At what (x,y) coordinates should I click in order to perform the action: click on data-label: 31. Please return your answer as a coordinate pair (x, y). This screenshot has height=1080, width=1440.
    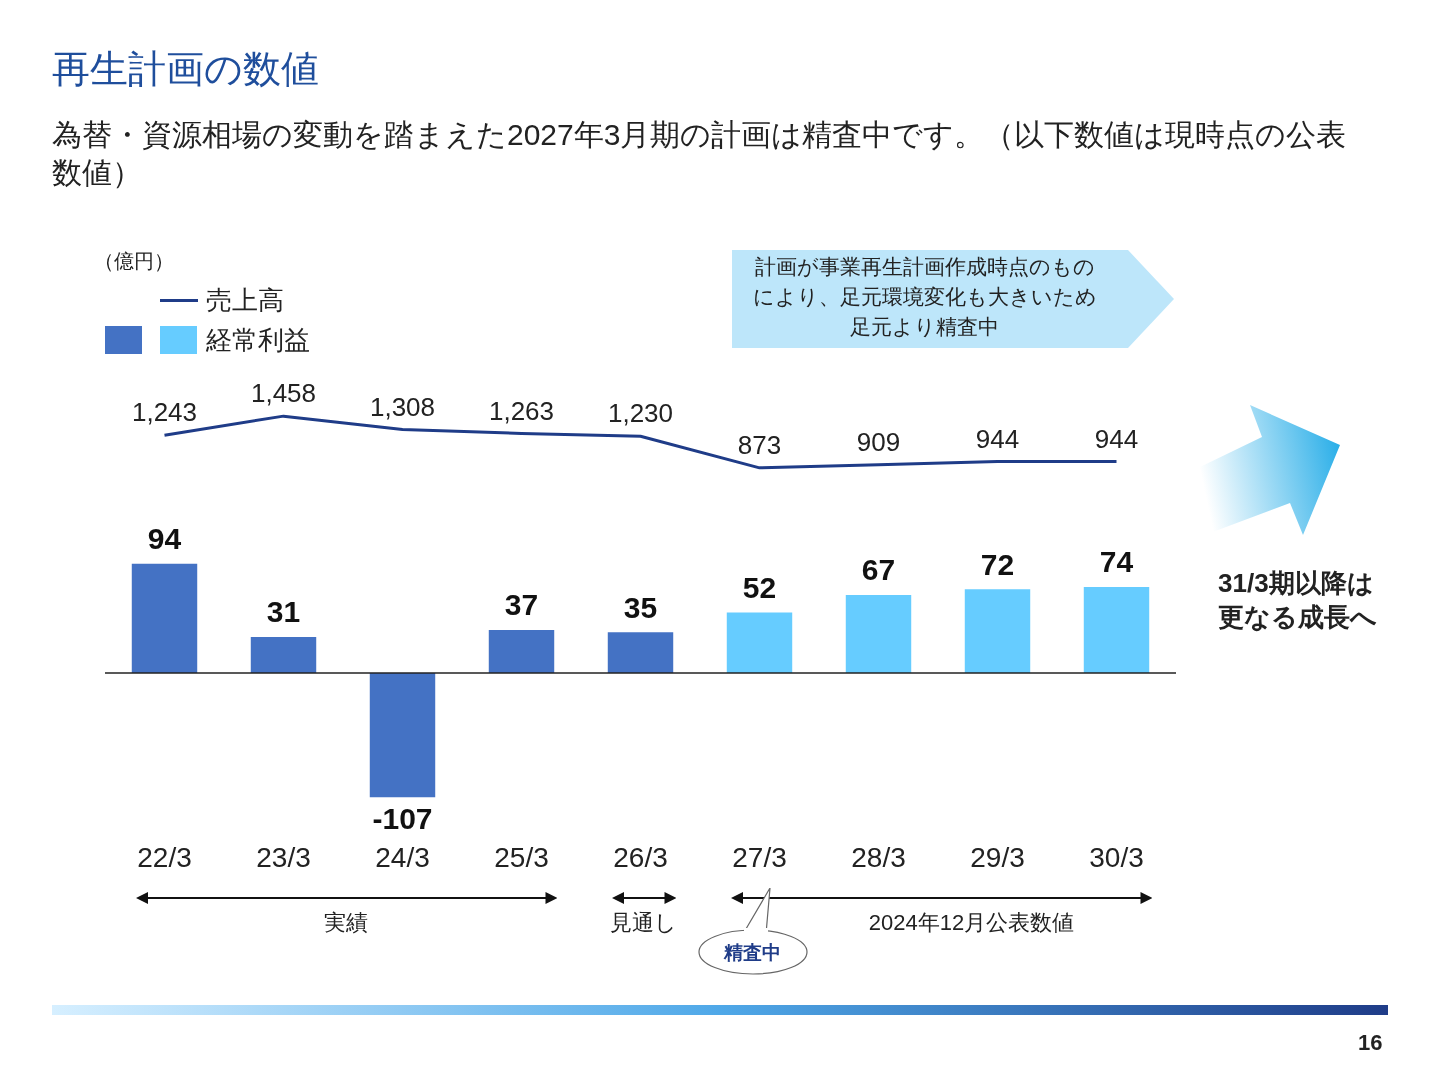
    Looking at the image, I should click on (283, 612).